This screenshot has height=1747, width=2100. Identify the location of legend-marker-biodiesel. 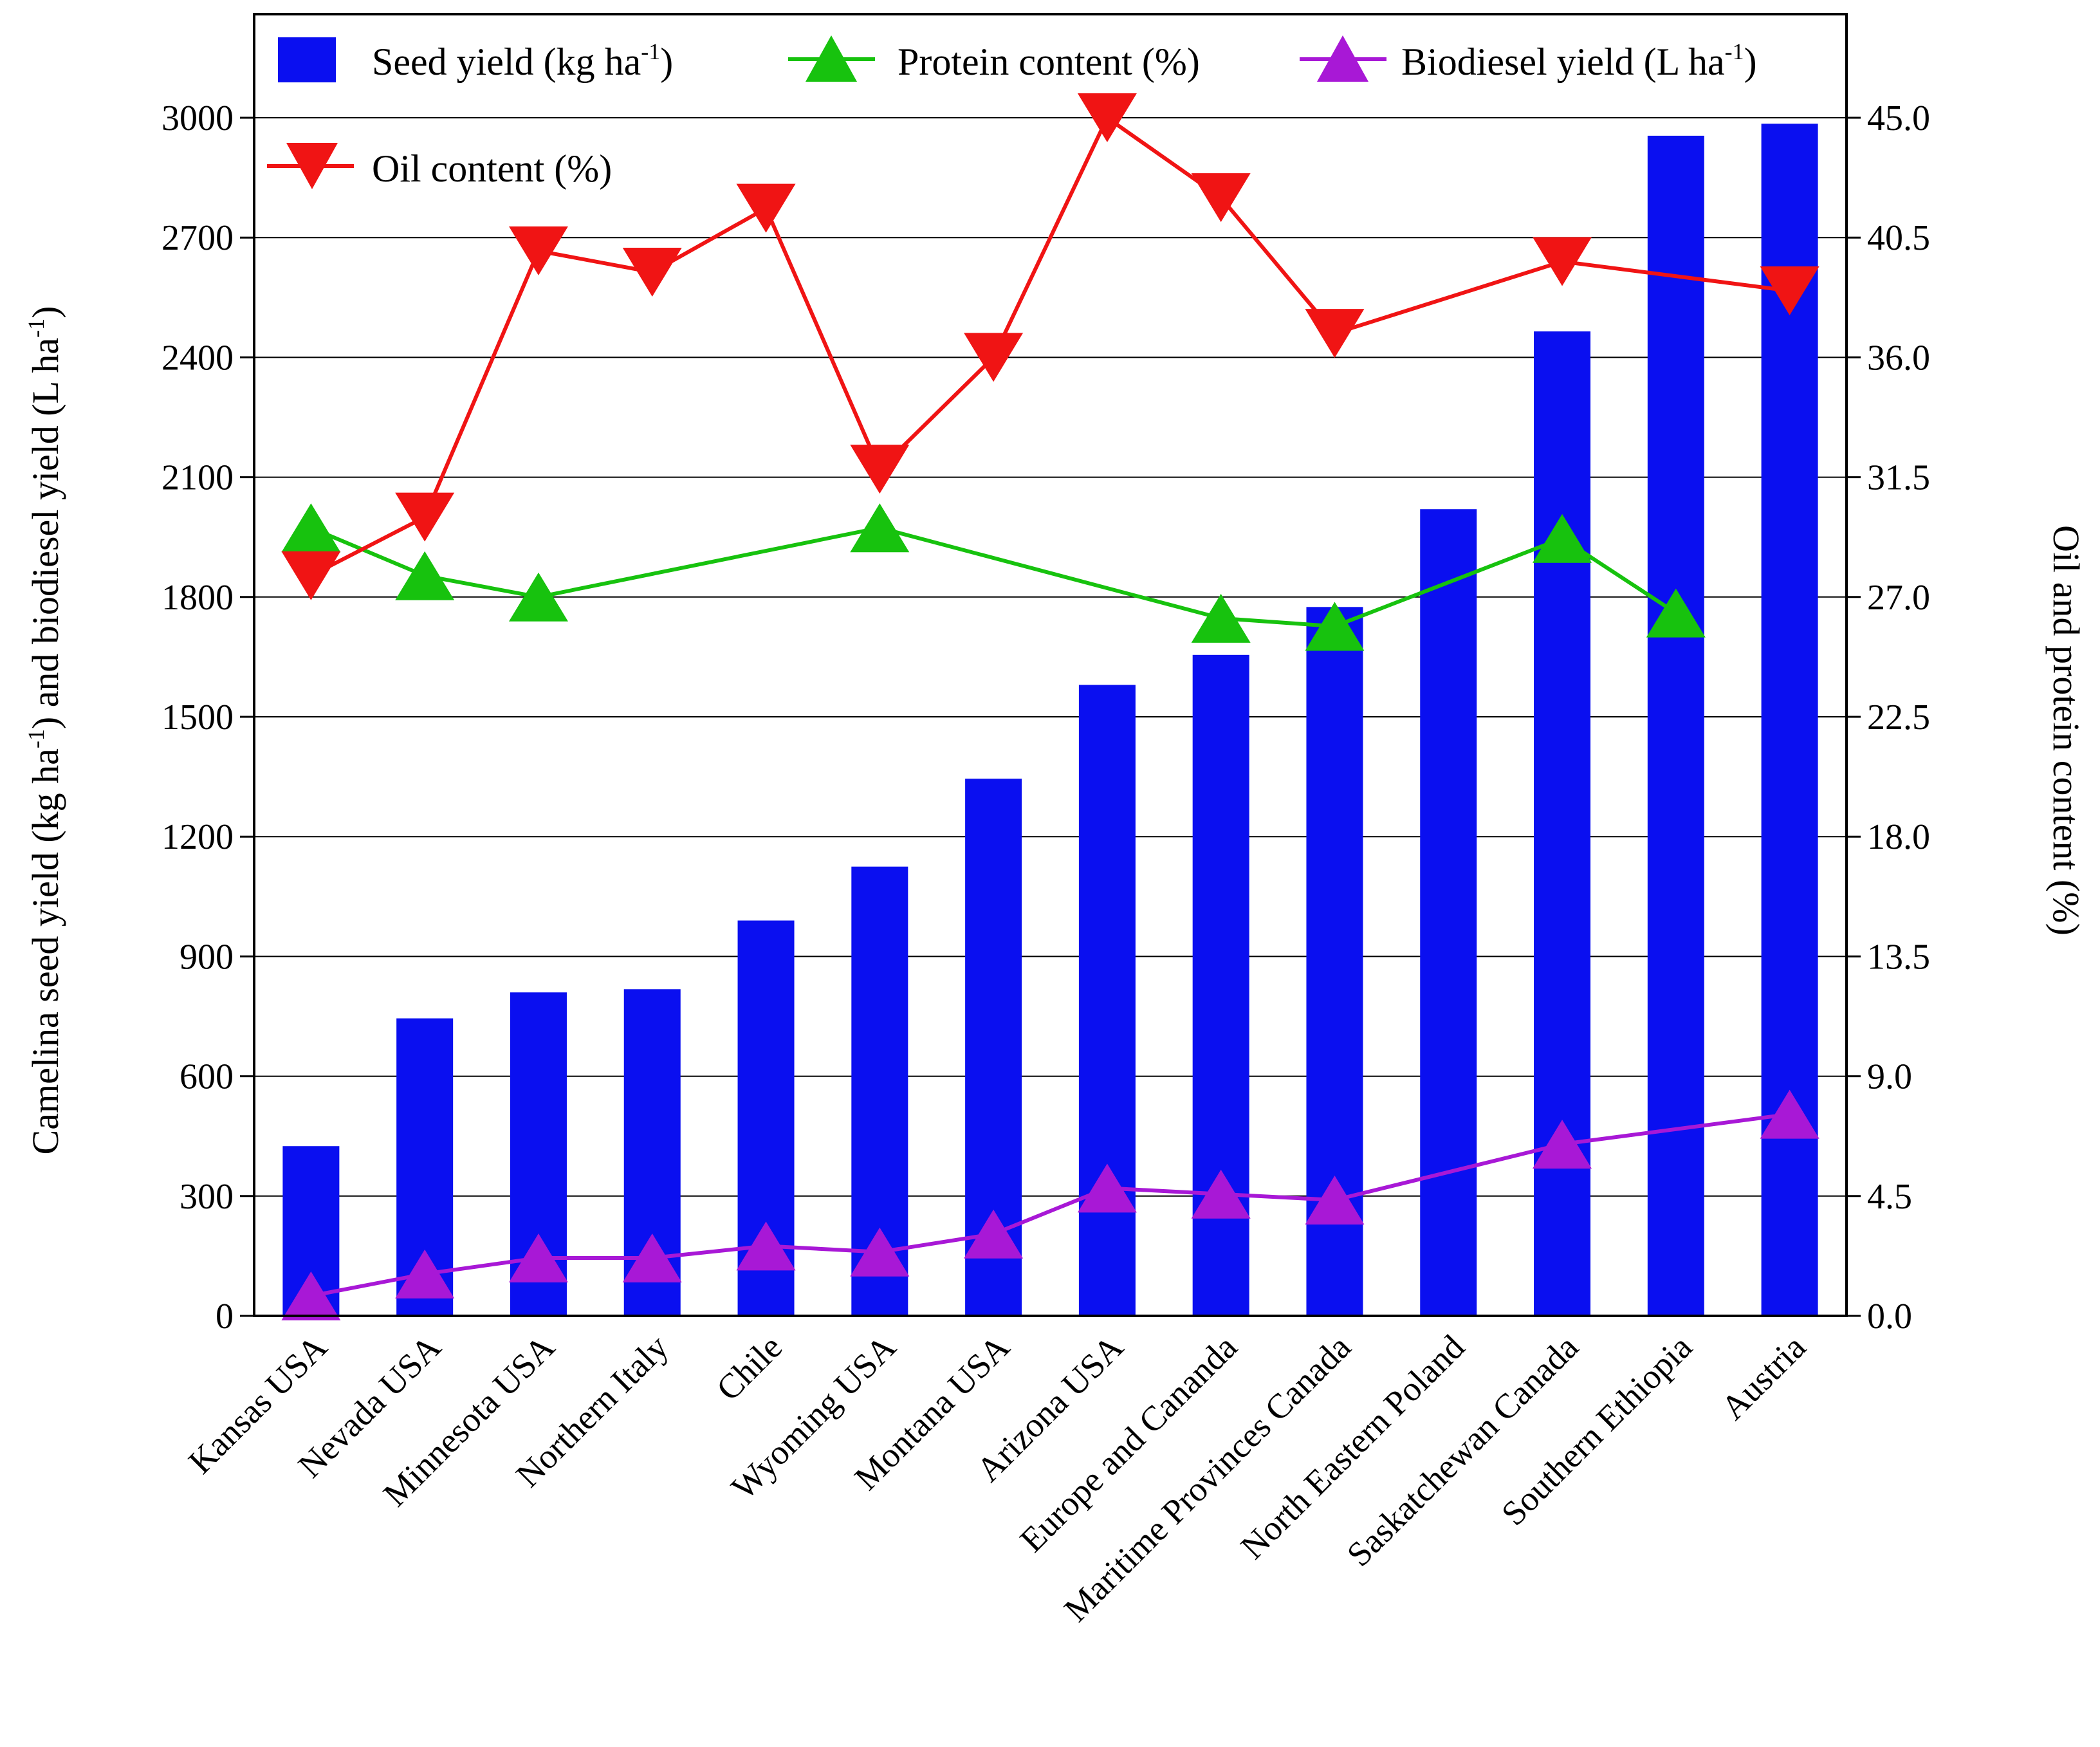
(1342, 58).